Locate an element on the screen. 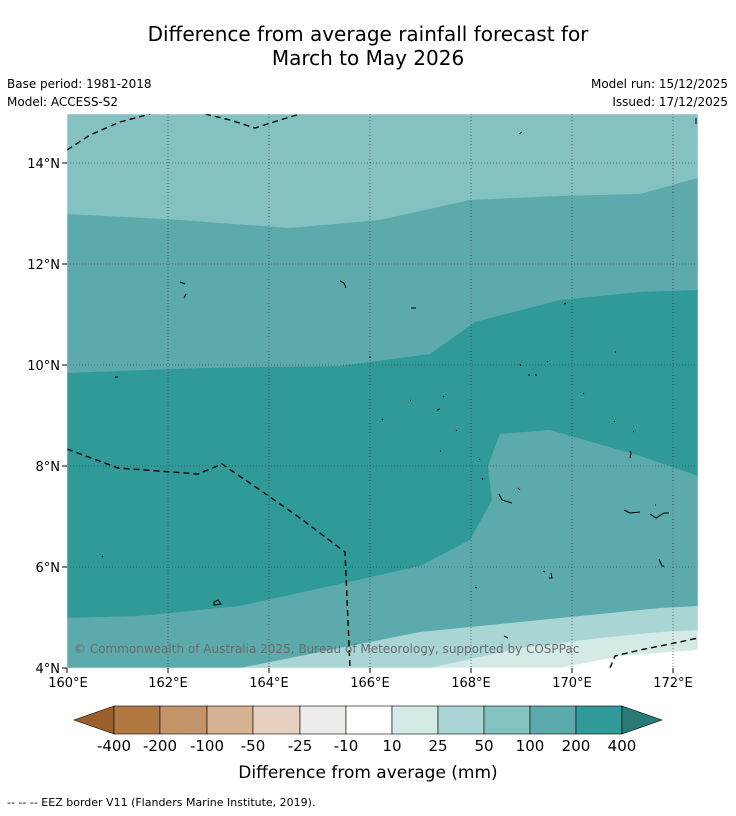  colorbar-label: 100 is located at coordinates (530, 746).